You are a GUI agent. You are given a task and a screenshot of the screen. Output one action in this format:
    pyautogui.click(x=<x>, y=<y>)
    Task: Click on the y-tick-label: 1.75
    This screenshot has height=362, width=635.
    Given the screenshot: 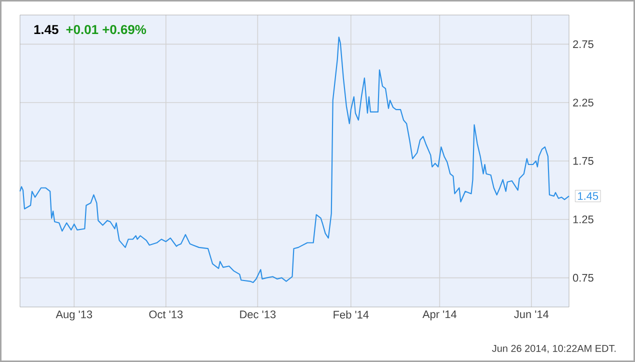 What is the action you would take?
    pyautogui.click(x=583, y=161)
    